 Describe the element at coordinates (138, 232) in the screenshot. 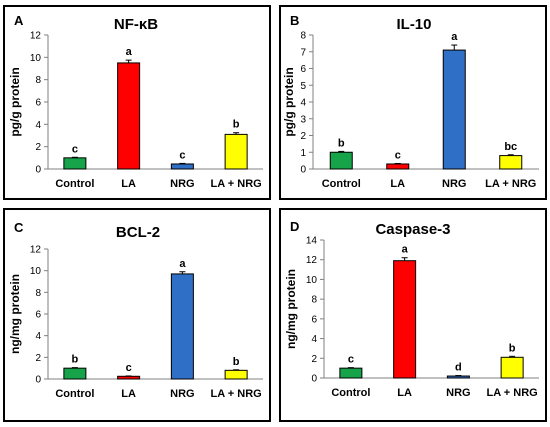

I see `chart-title-c: BCL-2` at that location.